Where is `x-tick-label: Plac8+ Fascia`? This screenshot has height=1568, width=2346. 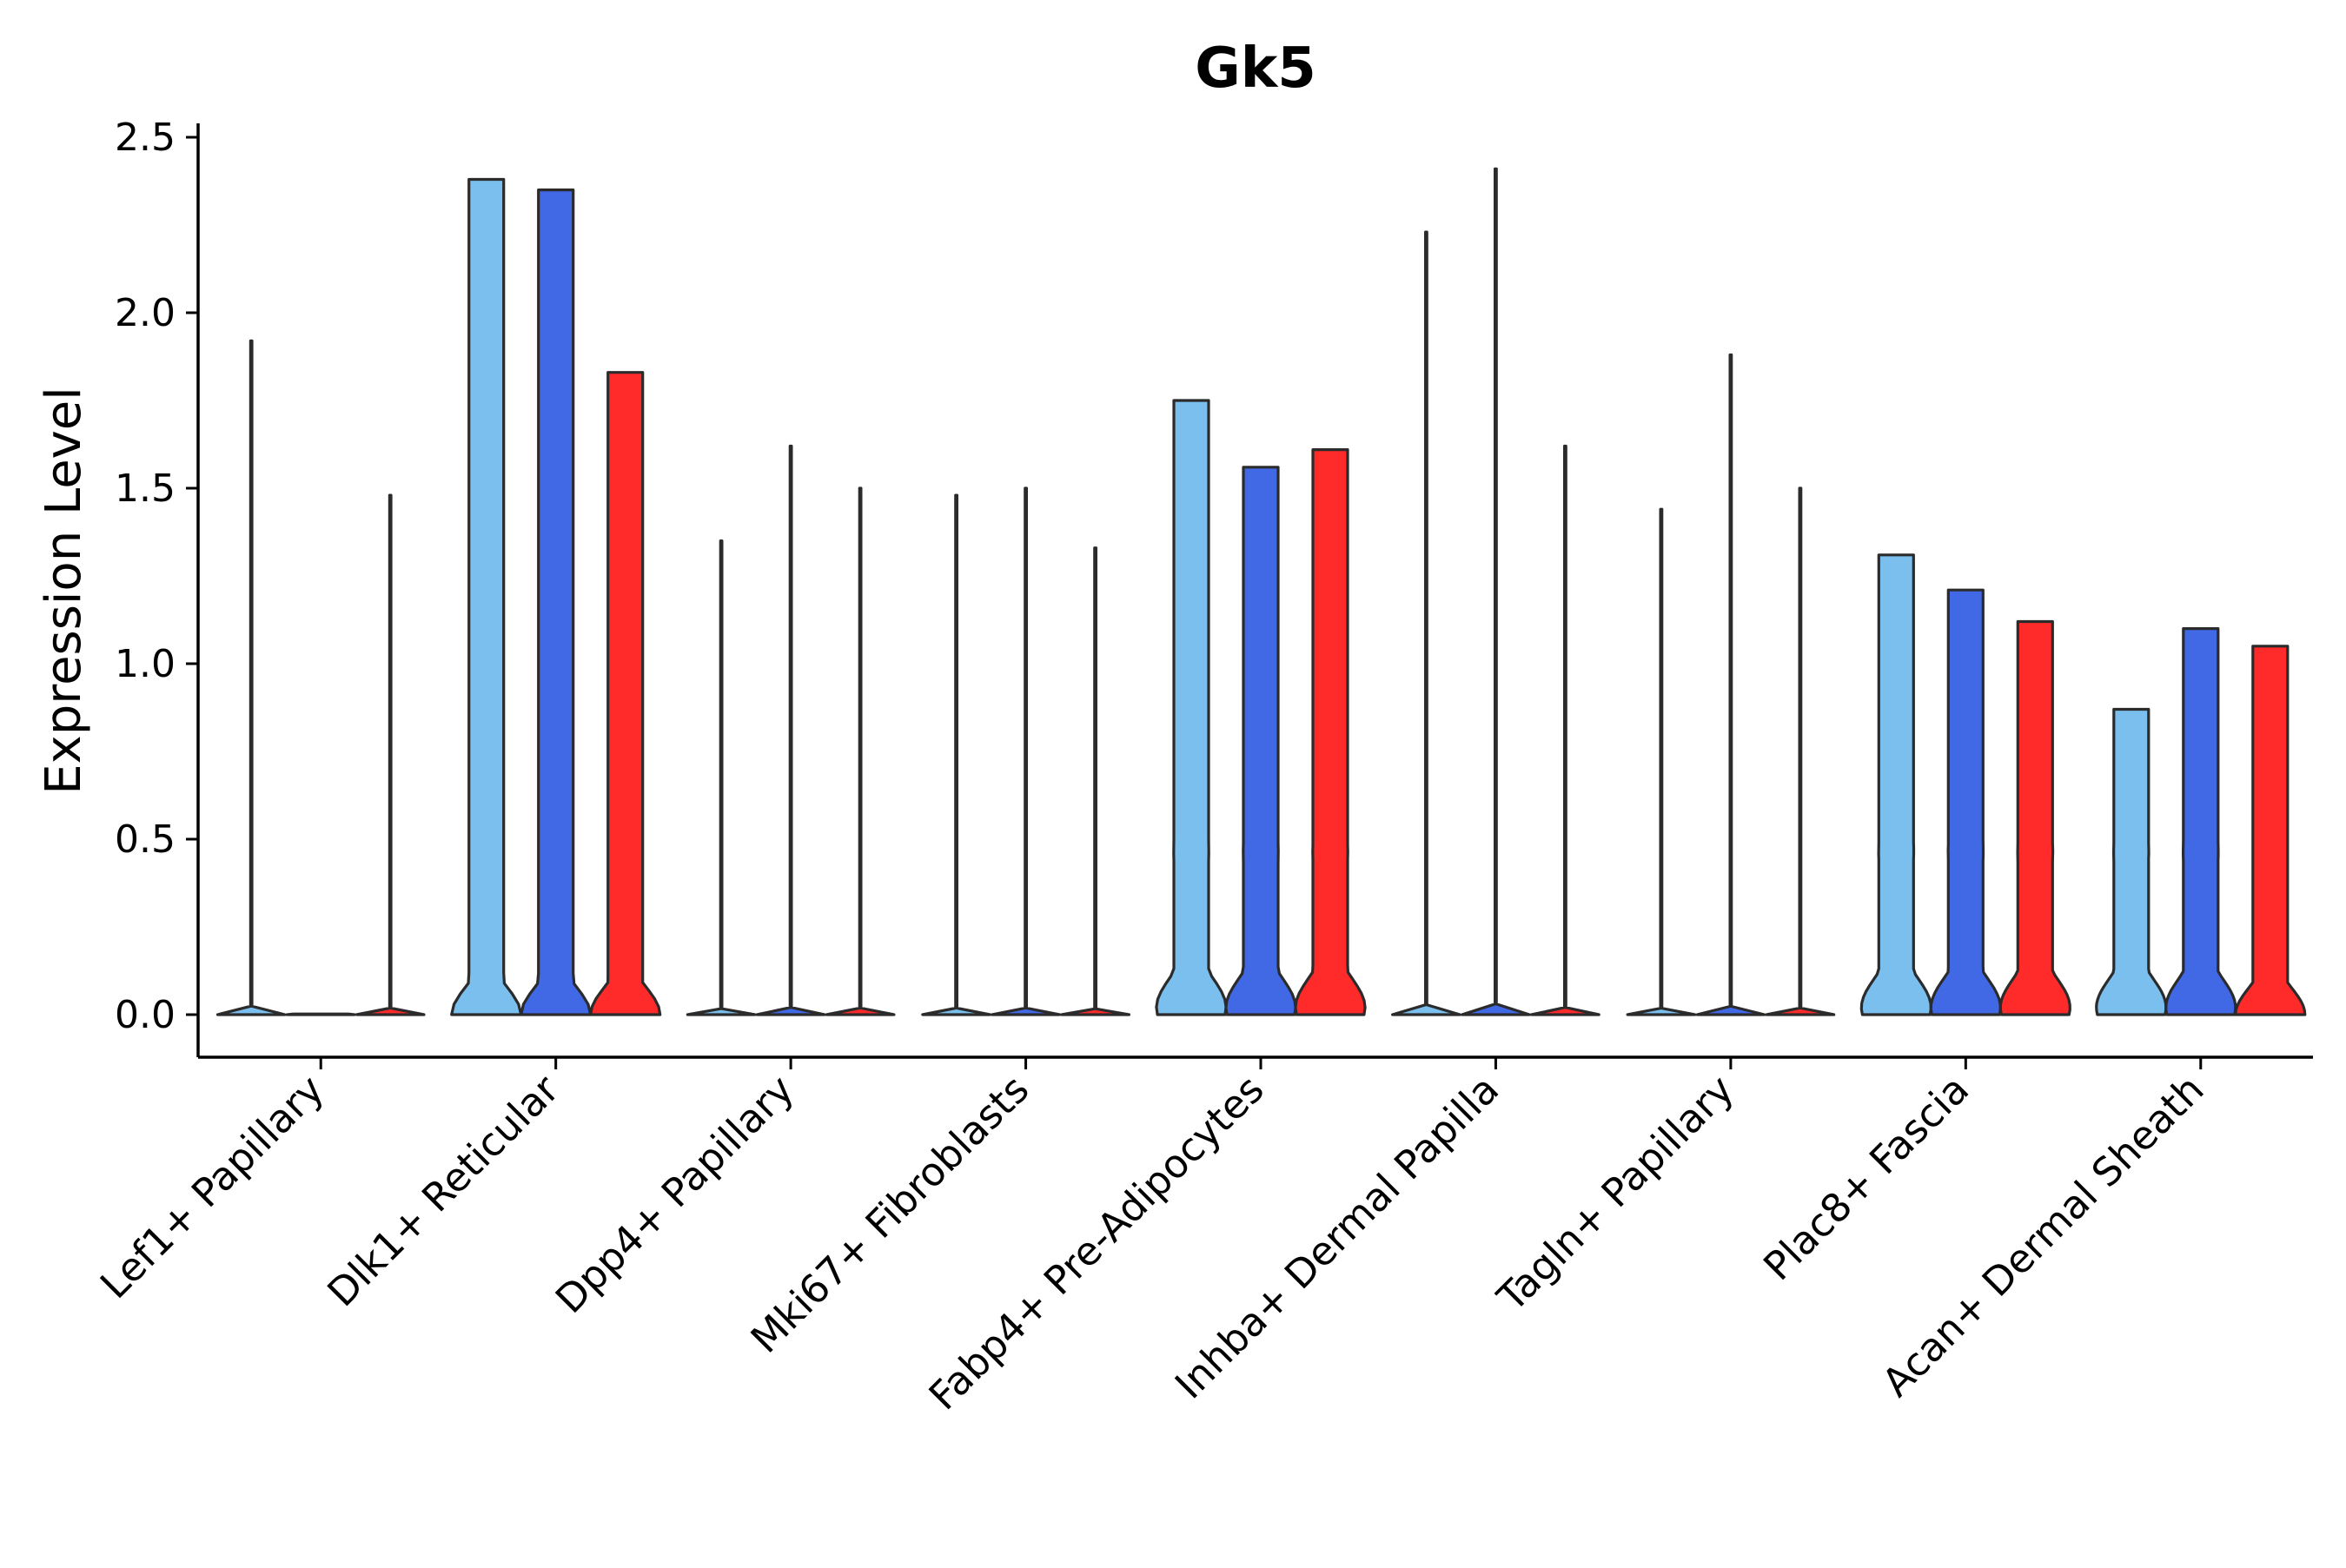 x-tick-label: Plac8+ Fascia is located at coordinates (1866, 1177).